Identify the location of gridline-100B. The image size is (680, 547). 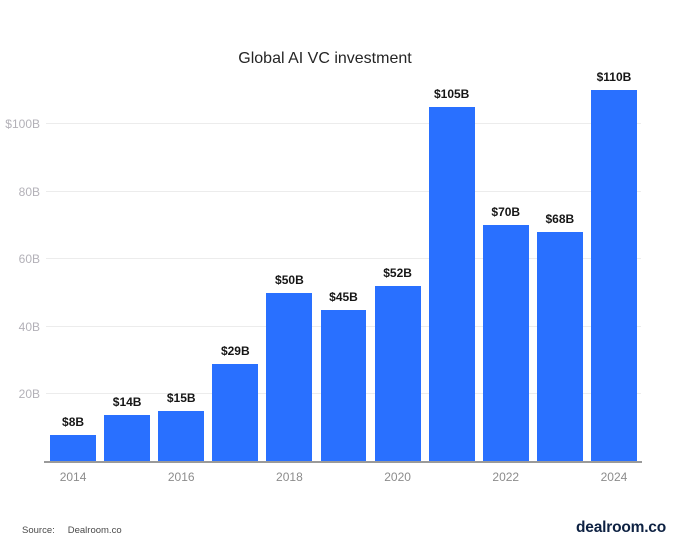
(343, 123).